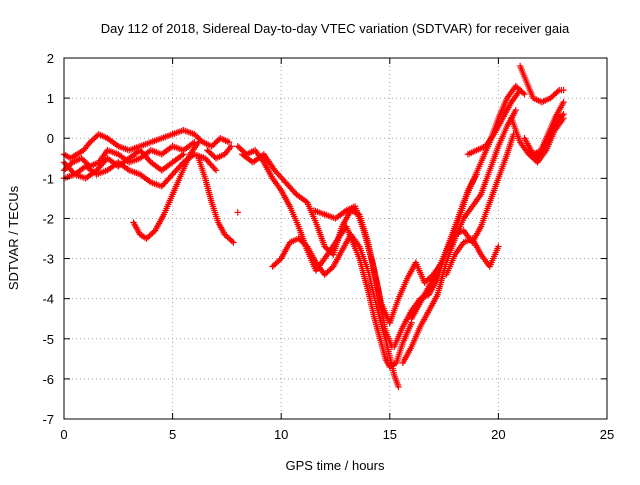  I want to click on x-tick-label: 15, so click(390, 434).